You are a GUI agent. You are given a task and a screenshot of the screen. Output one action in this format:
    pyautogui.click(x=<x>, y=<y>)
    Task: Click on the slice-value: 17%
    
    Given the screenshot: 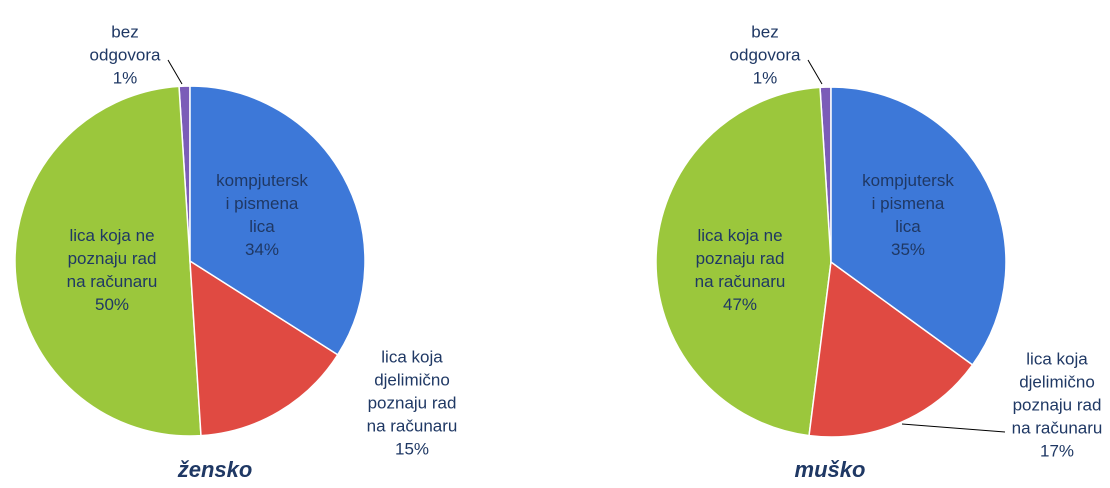 What is the action you would take?
    pyautogui.click(x=1057, y=451)
    